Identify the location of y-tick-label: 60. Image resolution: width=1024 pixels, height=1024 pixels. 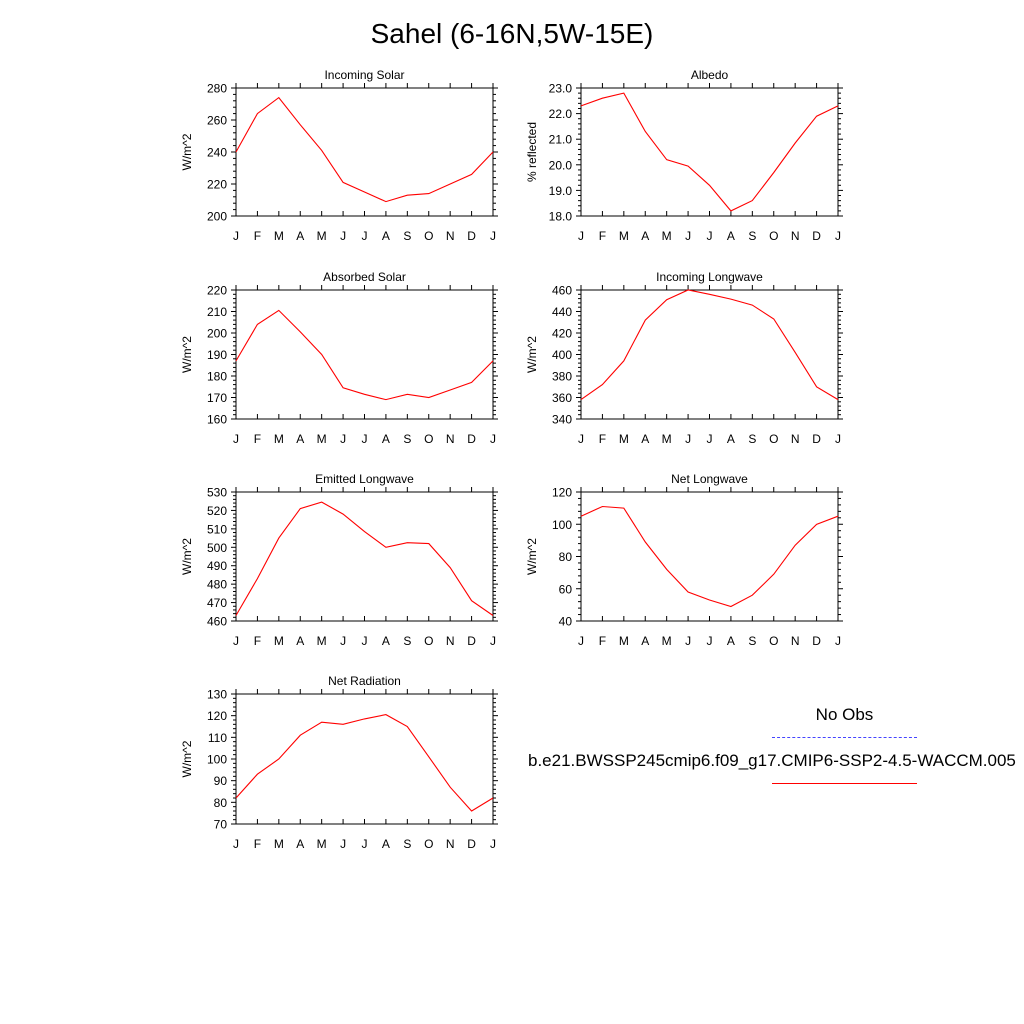
(566, 589).